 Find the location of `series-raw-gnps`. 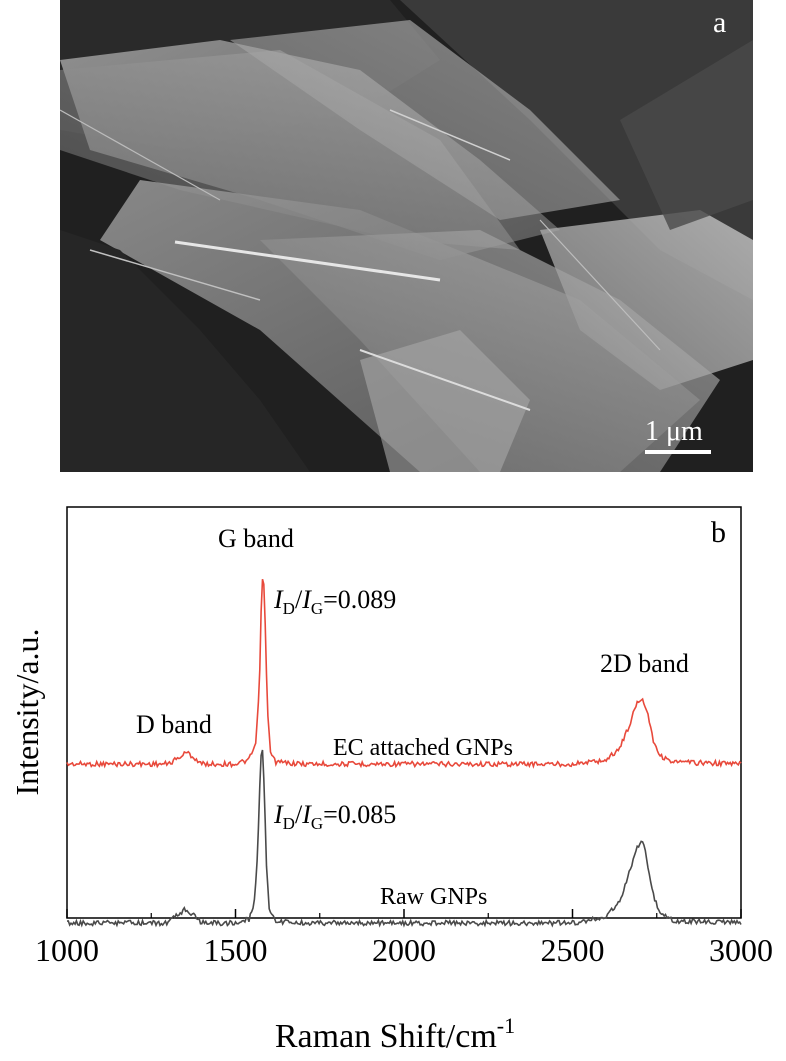

series-raw-gnps is located at coordinates (404, 838).